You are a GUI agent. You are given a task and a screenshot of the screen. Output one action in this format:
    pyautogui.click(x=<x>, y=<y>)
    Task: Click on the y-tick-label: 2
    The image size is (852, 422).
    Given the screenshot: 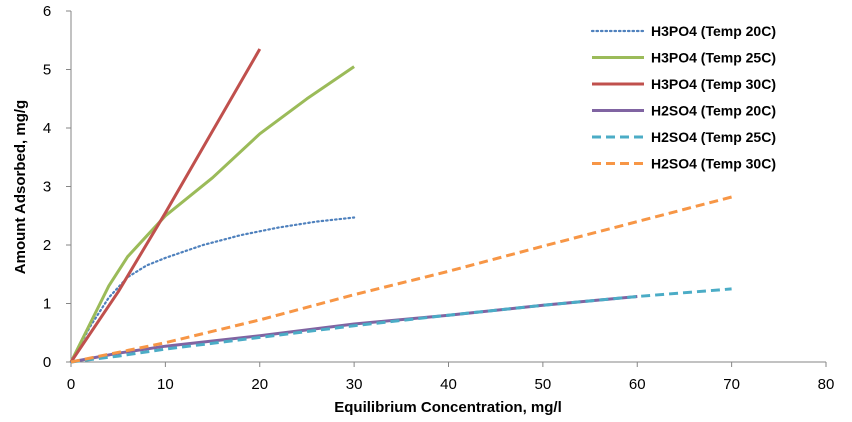 What is the action you would take?
    pyautogui.click(x=47, y=245)
    